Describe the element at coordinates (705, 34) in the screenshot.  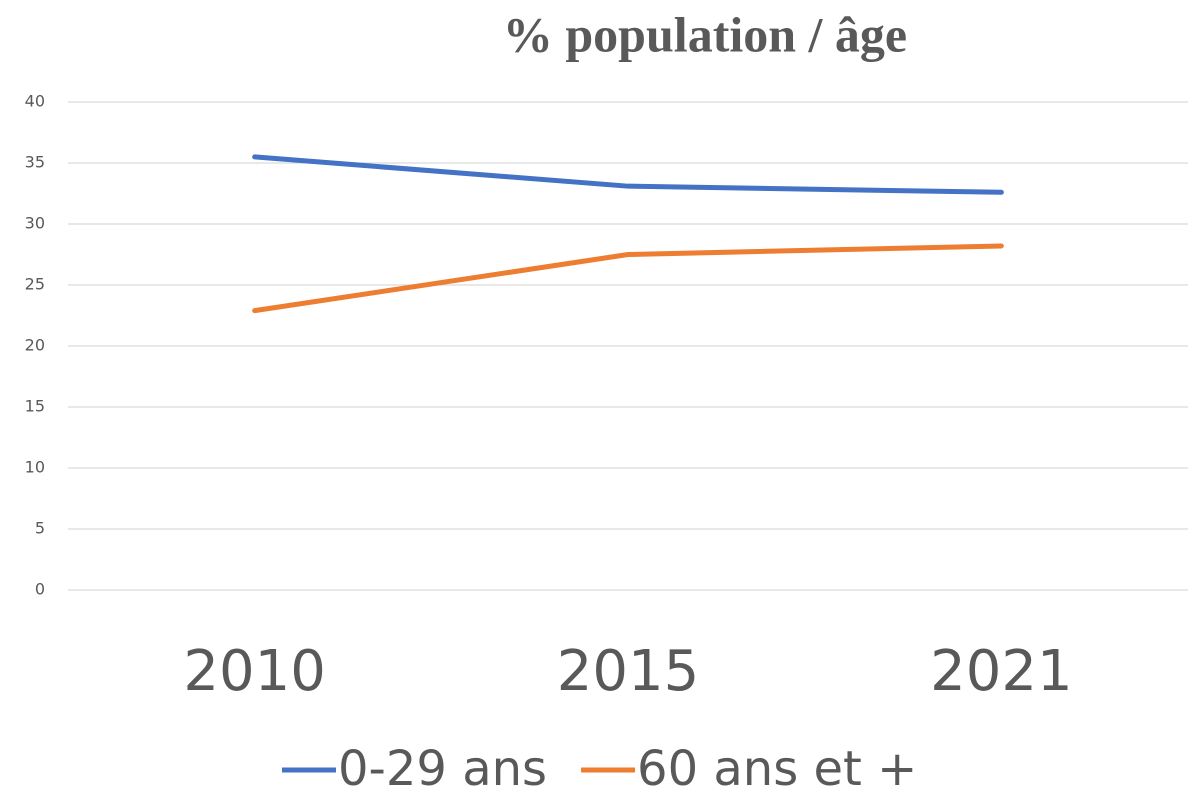
I see `chart-title: % population / âge` at that location.